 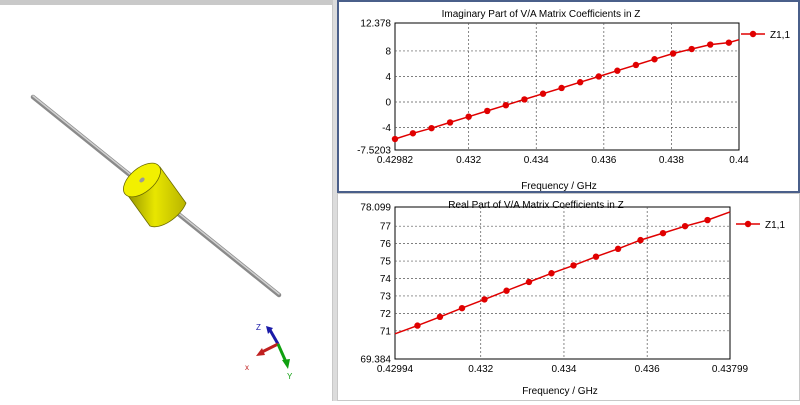 I want to click on real-chart-xlabel: Frequency / GHz, so click(x=560, y=391).